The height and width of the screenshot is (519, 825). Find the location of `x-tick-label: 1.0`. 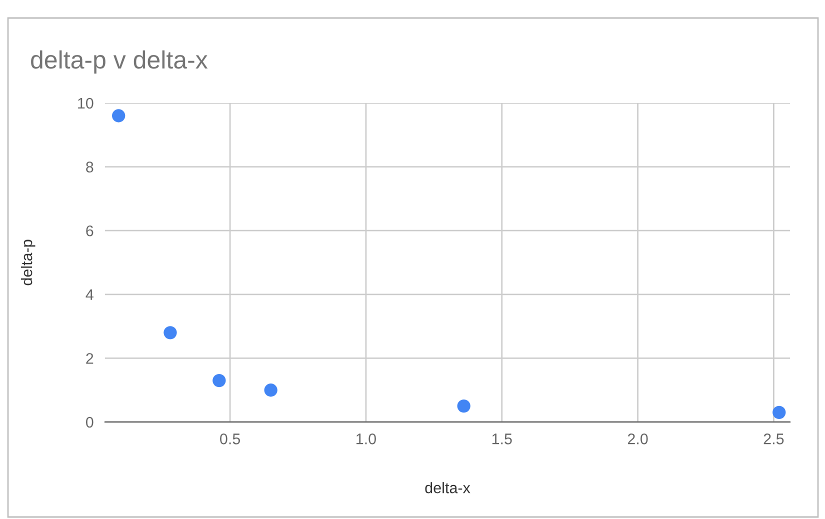

x-tick-label: 1.0 is located at coordinates (366, 439).